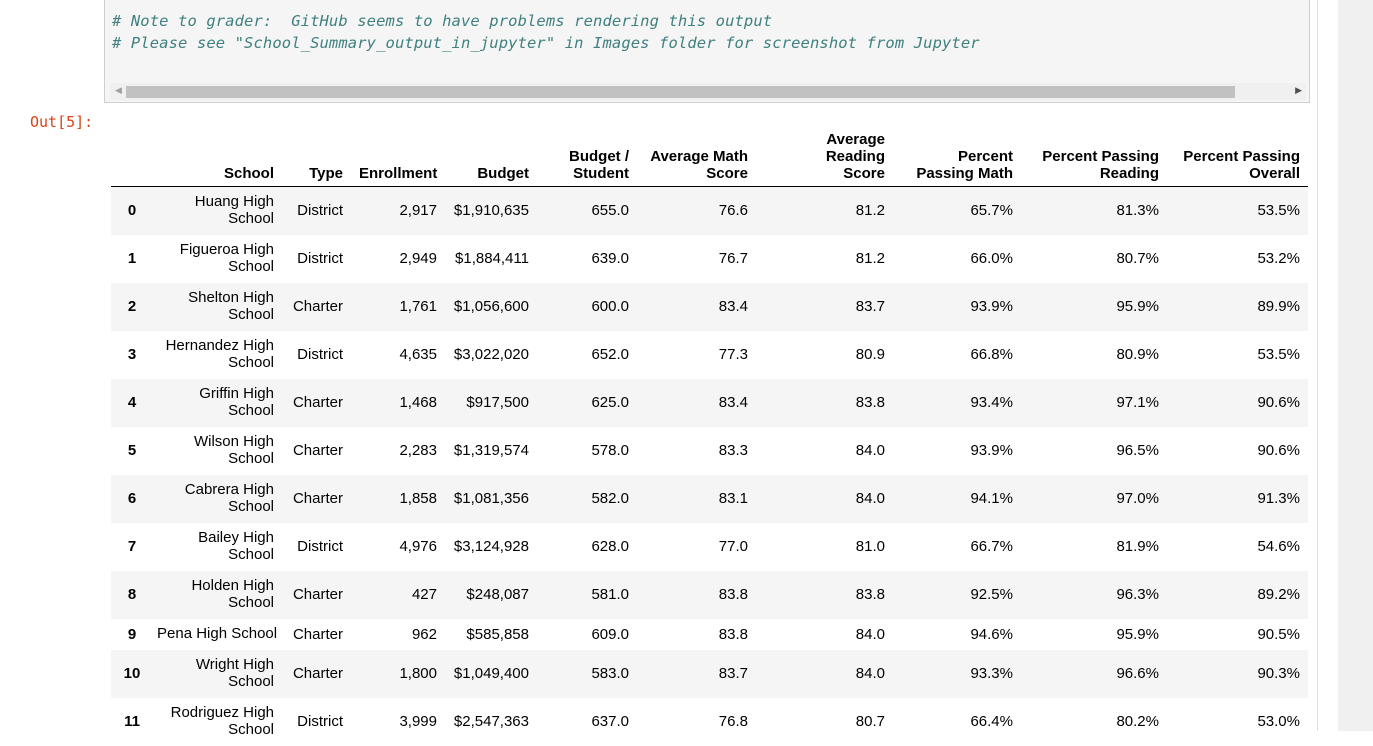 Image resolution: width=1373 pixels, height=746 pixels. What do you see at coordinates (118, 90) in the screenshot?
I see `scroll-left-icon: ◀` at bounding box center [118, 90].